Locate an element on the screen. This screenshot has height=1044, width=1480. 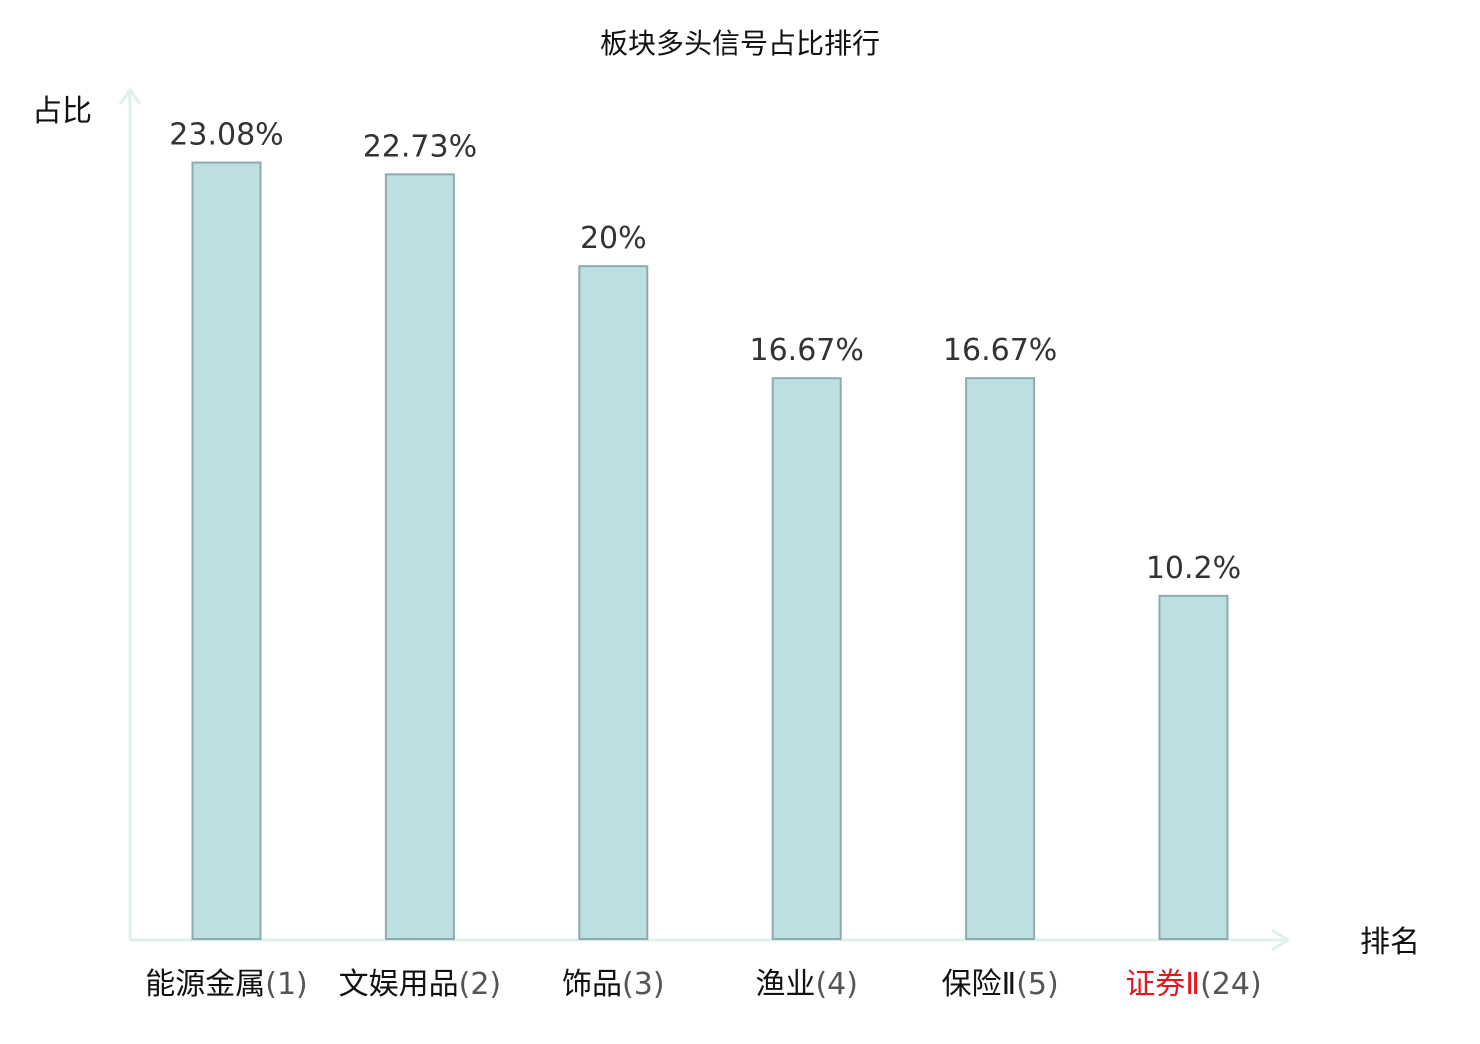
x-tick-label: 文娱用品(2) is located at coordinates (420, 984).